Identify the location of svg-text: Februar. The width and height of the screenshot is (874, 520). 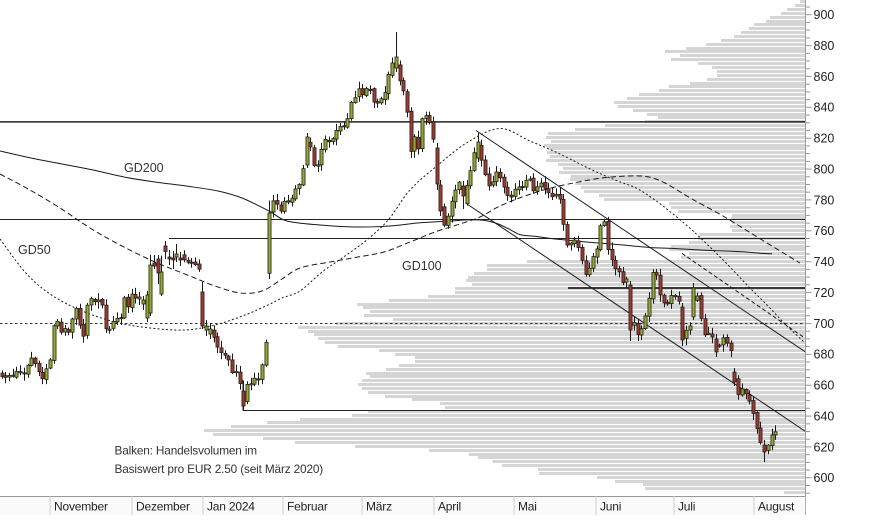
(307, 507).